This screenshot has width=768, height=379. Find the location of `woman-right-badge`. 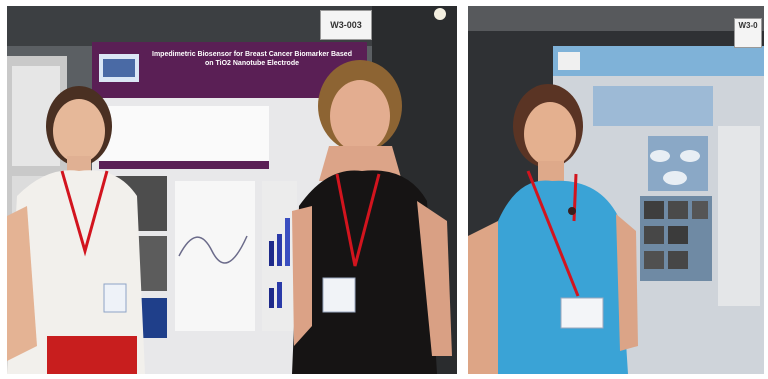

woman-right-badge is located at coordinates (339, 295).